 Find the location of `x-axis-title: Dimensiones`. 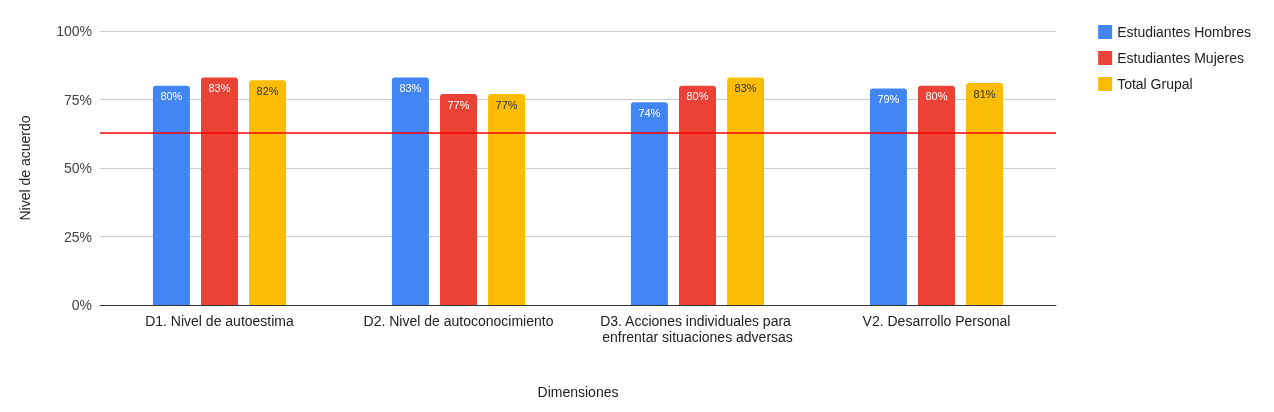

x-axis-title: Dimensiones is located at coordinates (578, 392).